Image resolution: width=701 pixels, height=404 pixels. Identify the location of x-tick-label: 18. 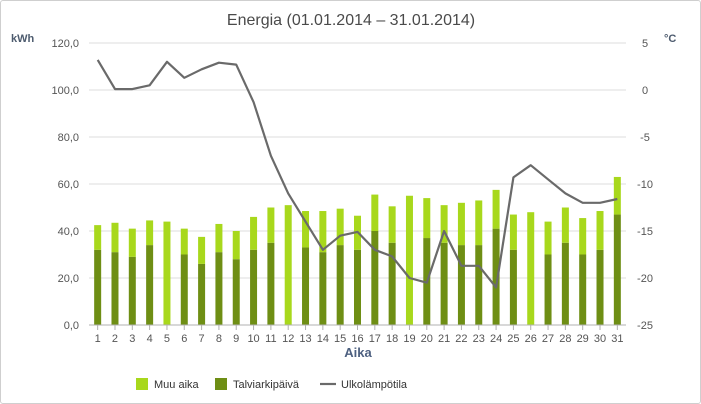
(392, 339).